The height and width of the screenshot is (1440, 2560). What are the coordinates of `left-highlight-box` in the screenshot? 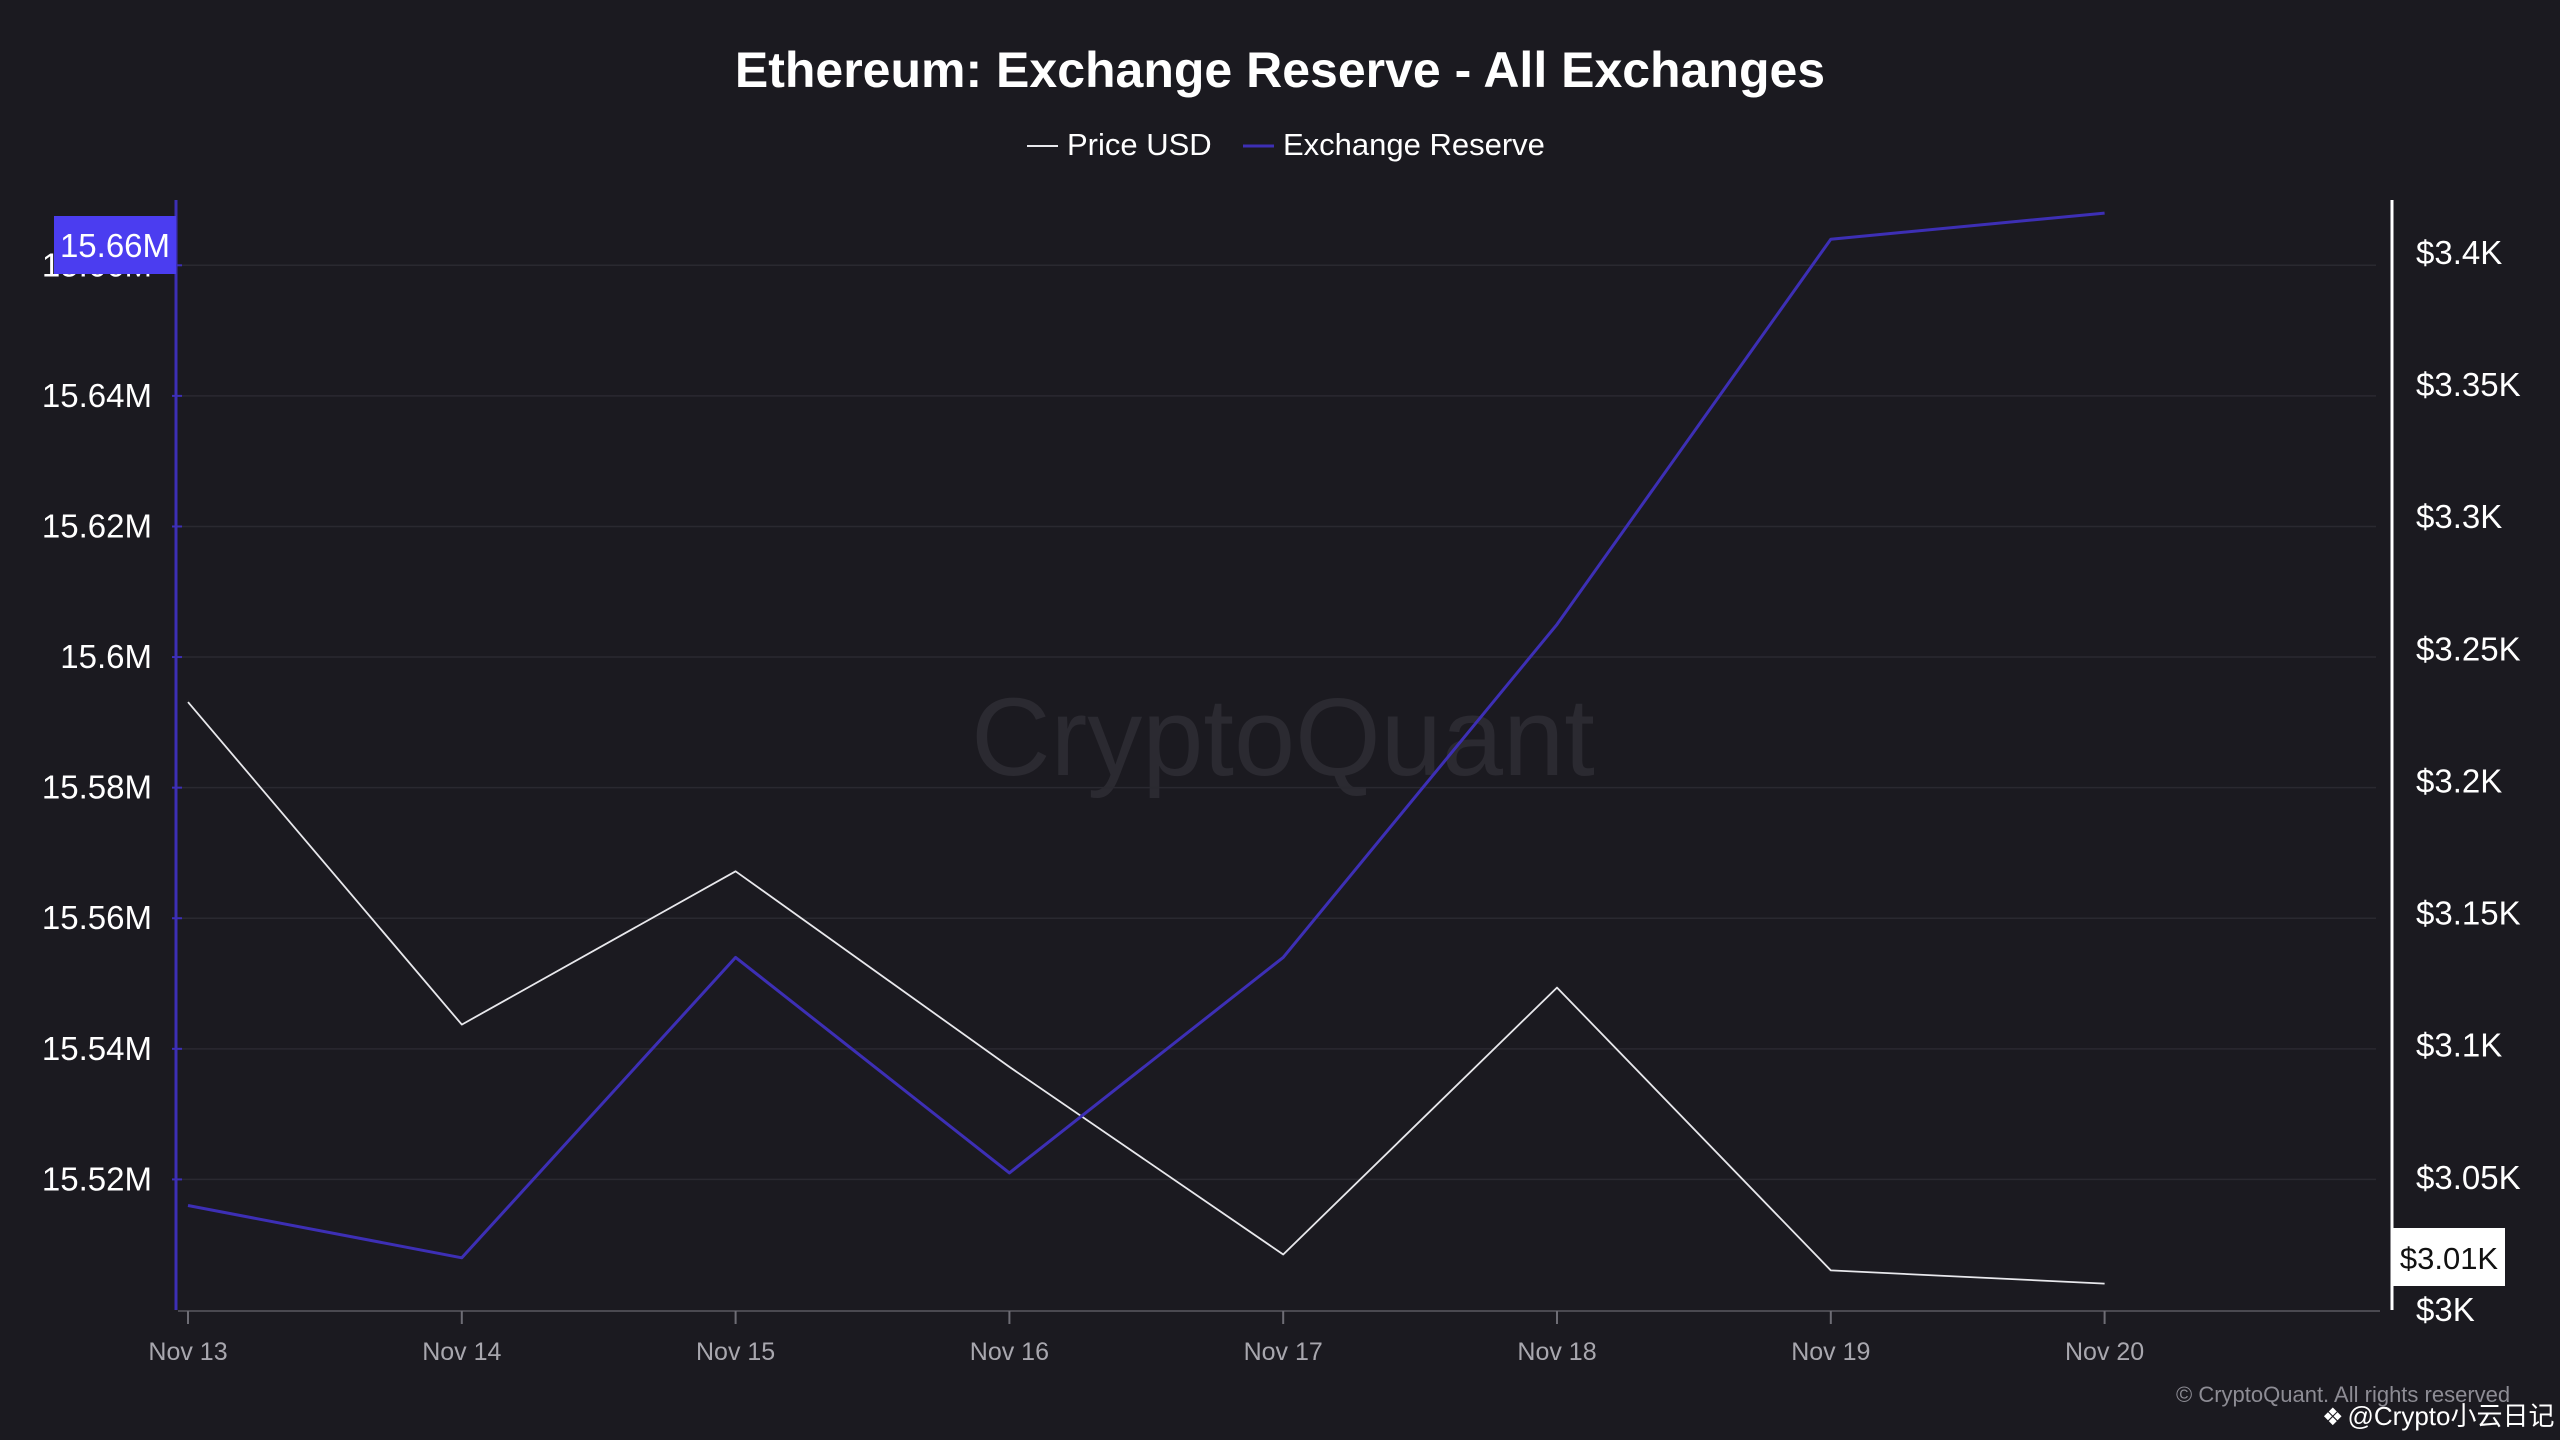 It's located at (115, 245).